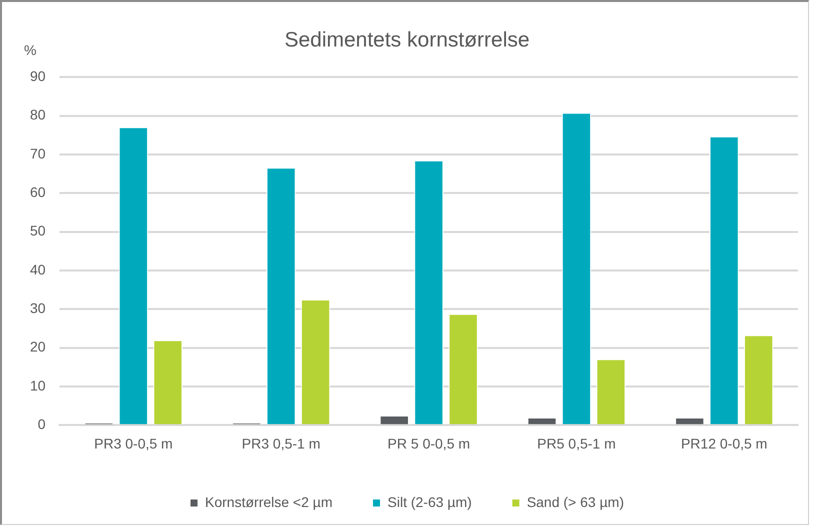  I want to click on y-tick-label: 60, so click(38, 192).